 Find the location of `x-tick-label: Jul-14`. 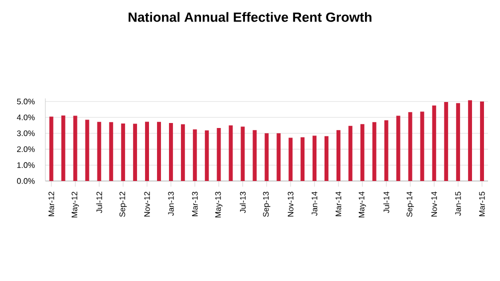

x-tick-label: Jul-14 is located at coordinates (386, 203).